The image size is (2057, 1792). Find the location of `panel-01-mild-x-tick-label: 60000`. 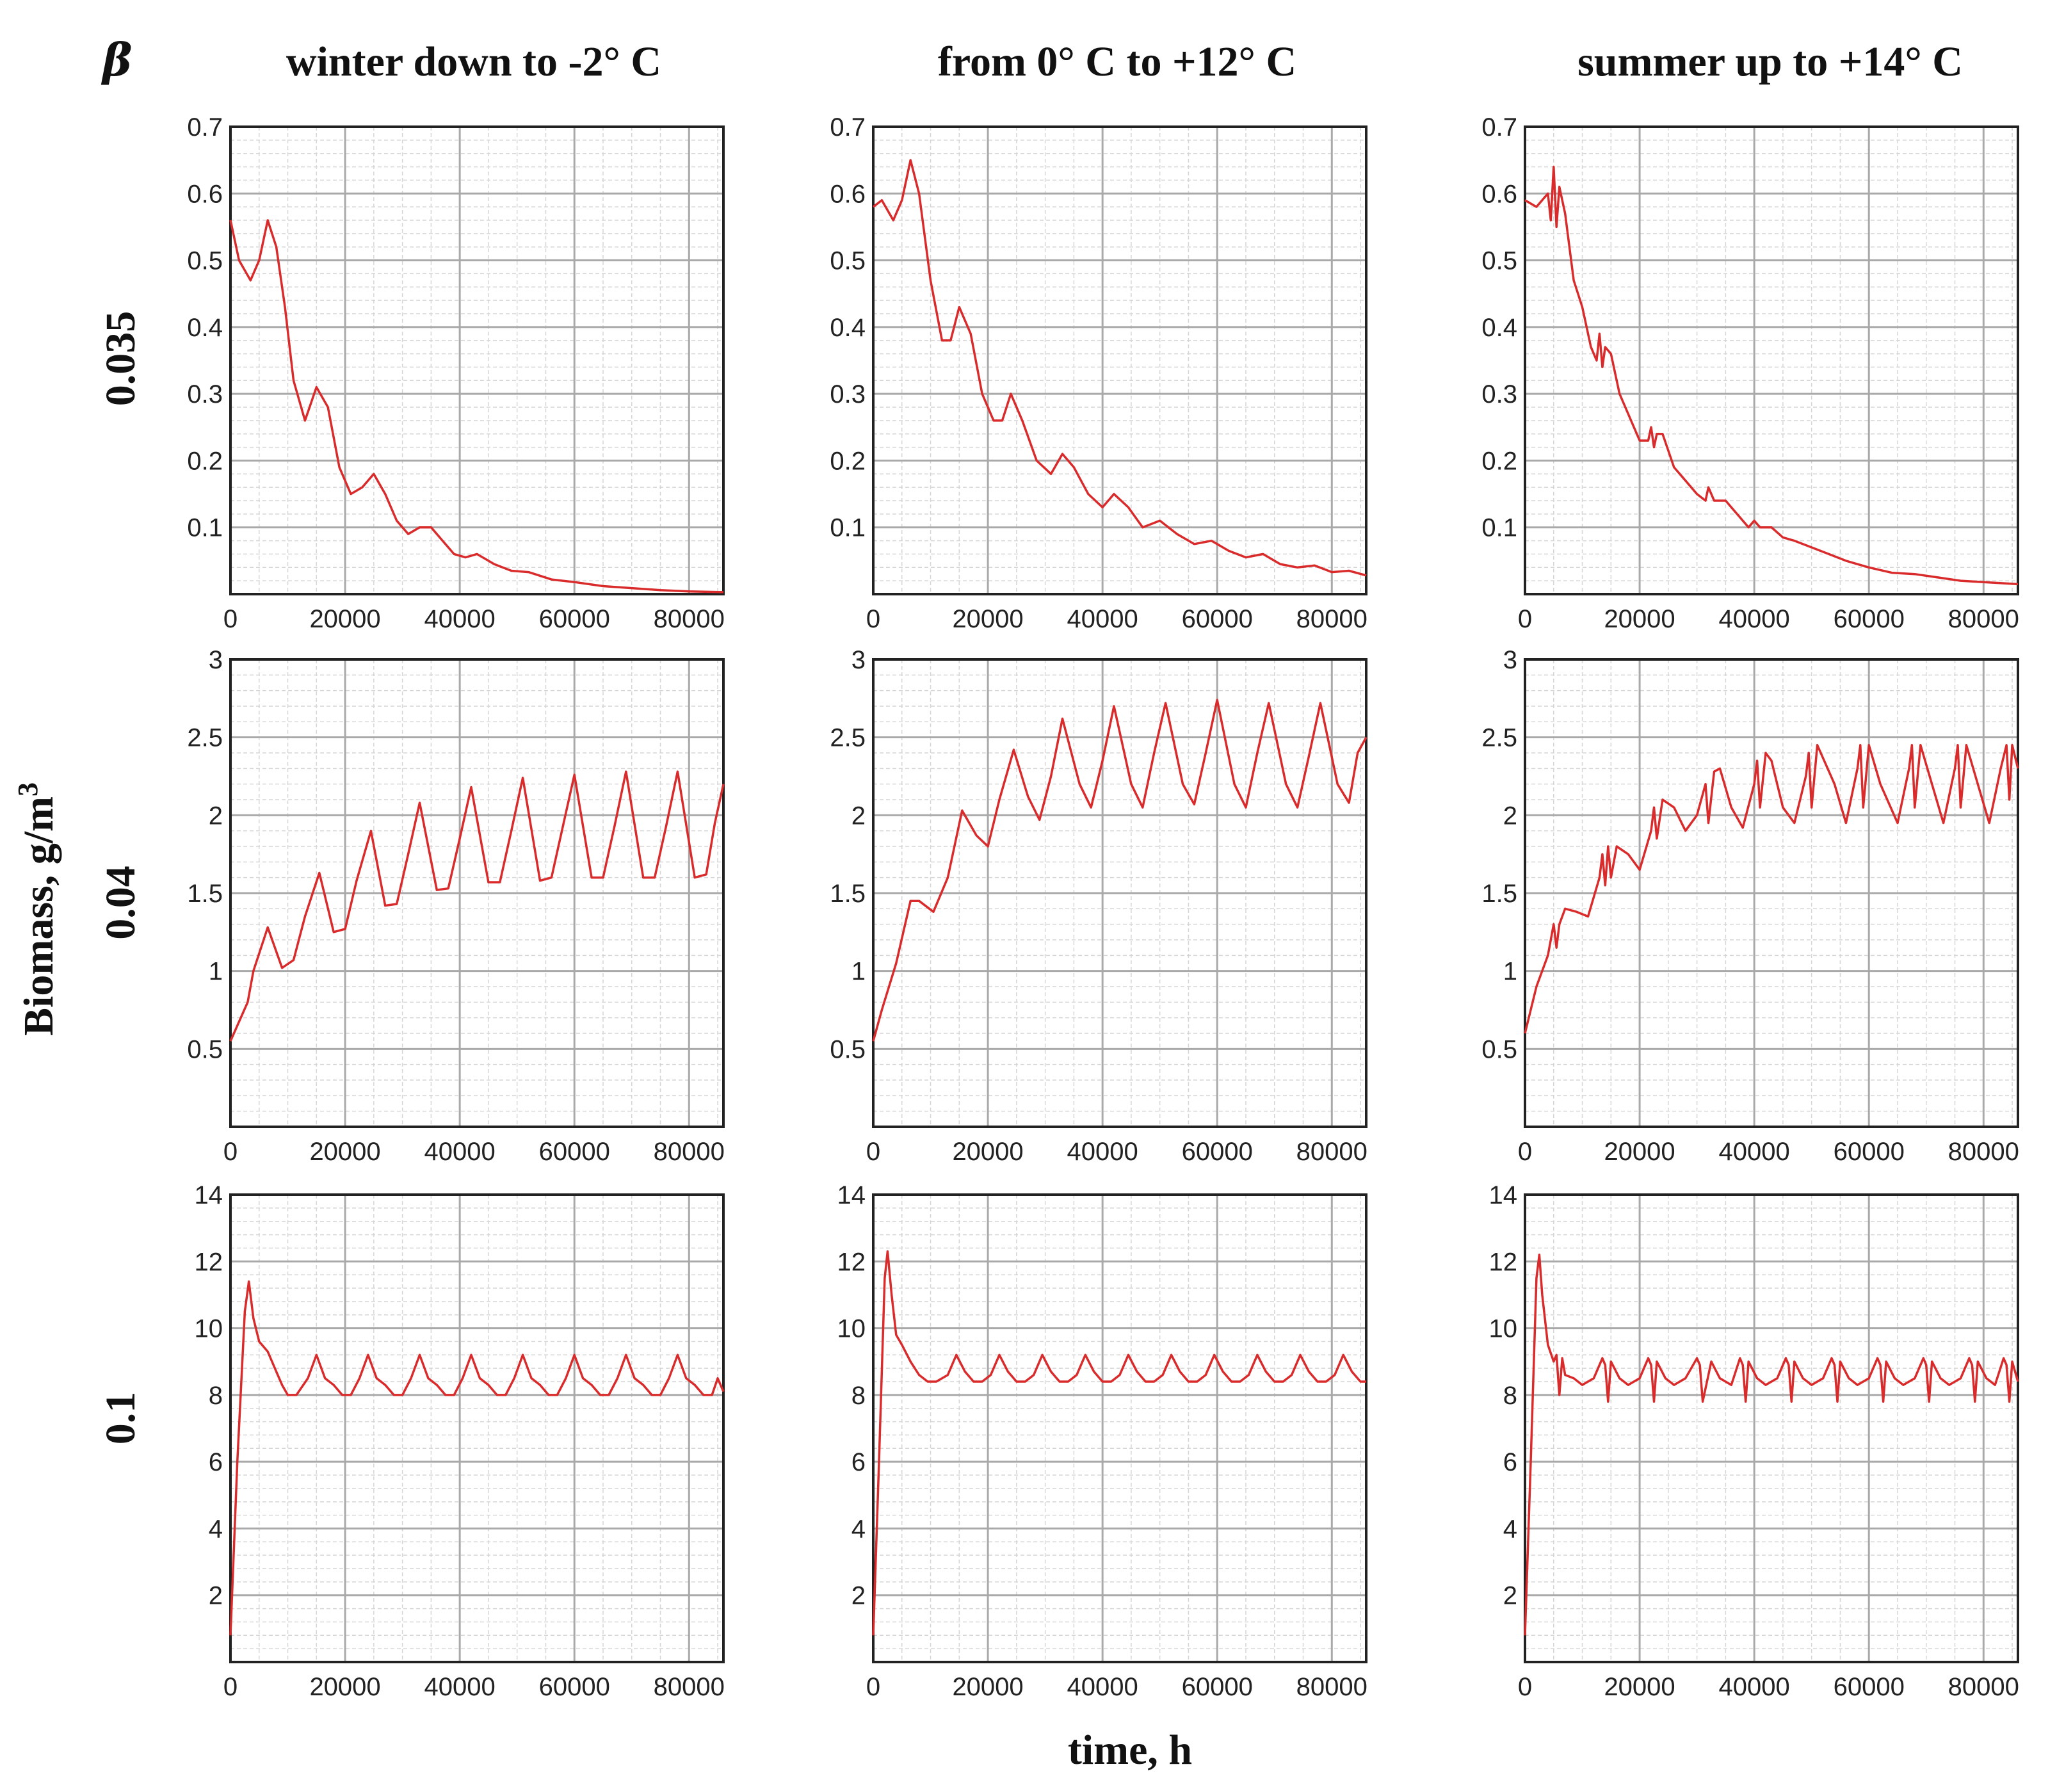

panel-01-mild-x-tick-label: 60000 is located at coordinates (1217, 1687).